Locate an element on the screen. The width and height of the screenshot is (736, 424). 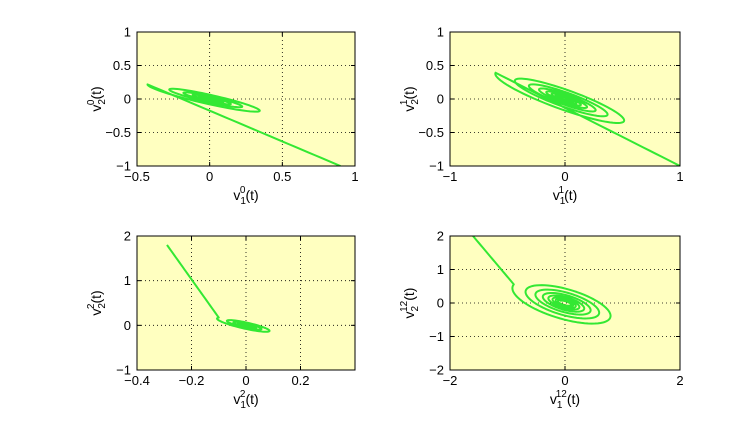
x-axis-label-sup: 2 is located at coordinates (243, 394).